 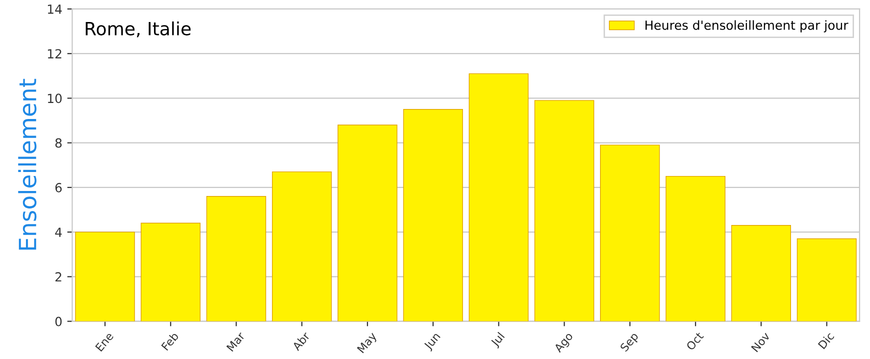 What do you see at coordinates (498, 340) in the screenshot?
I see `x-tick-label: Jul` at bounding box center [498, 340].